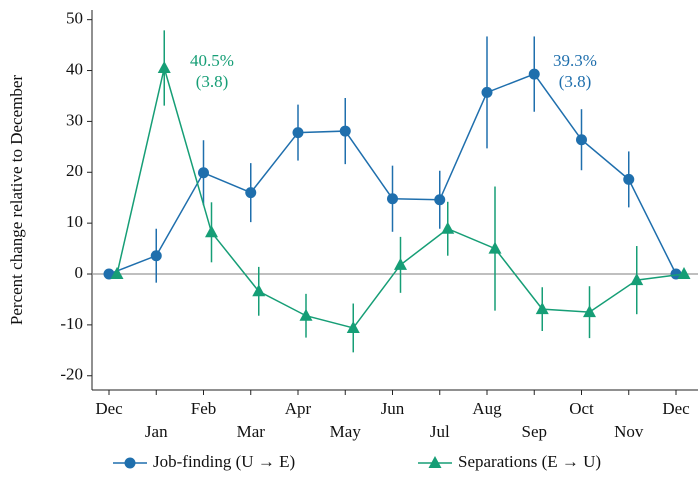  What do you see at coordinates (251, 431) in the screenshot?
I see `x-tick-label: Mar` at bounding box center [251, 431].